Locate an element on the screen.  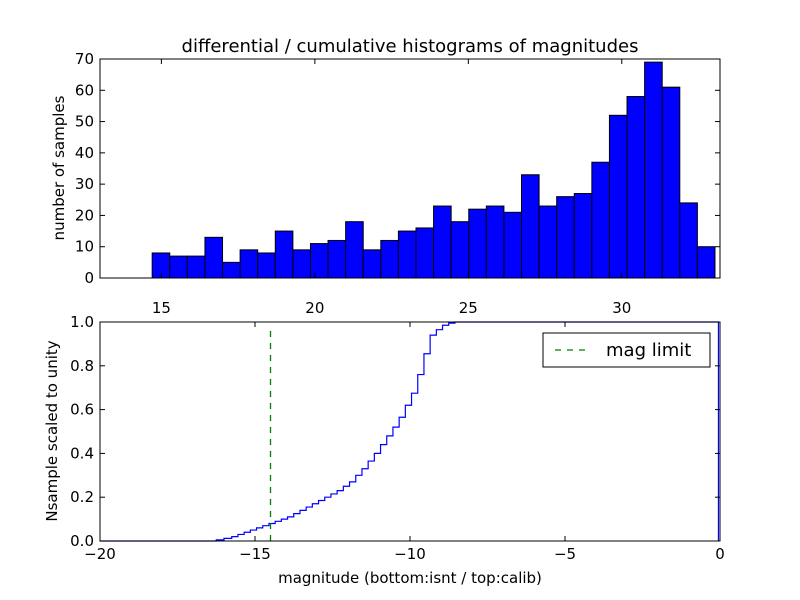
x-tick-label: 30 is located at coordinates (621, 308).